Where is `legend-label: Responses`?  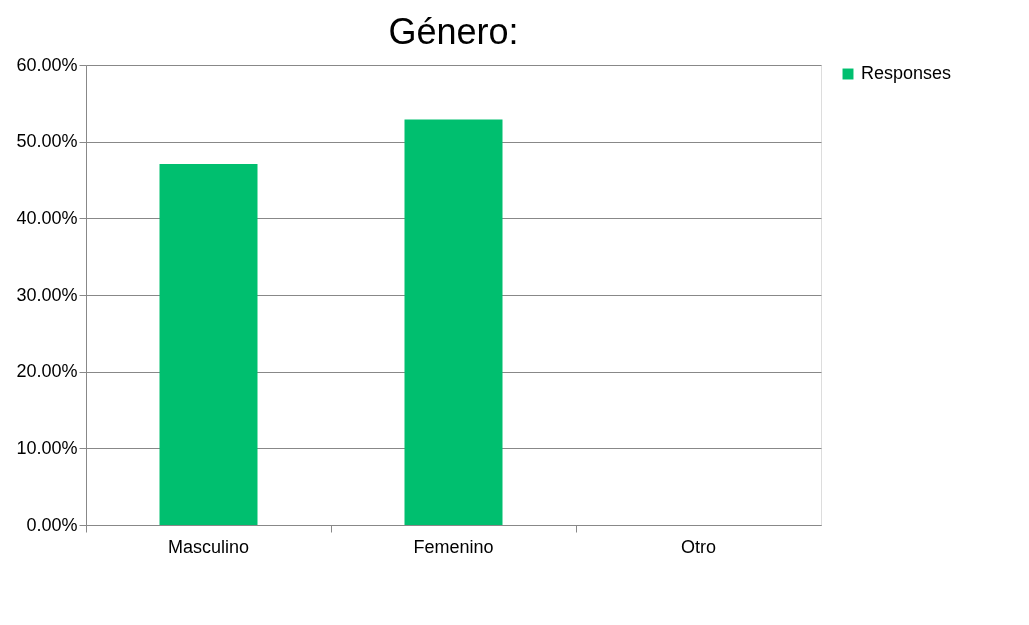 legend-label: Responses is located at coordinates (906, 73).